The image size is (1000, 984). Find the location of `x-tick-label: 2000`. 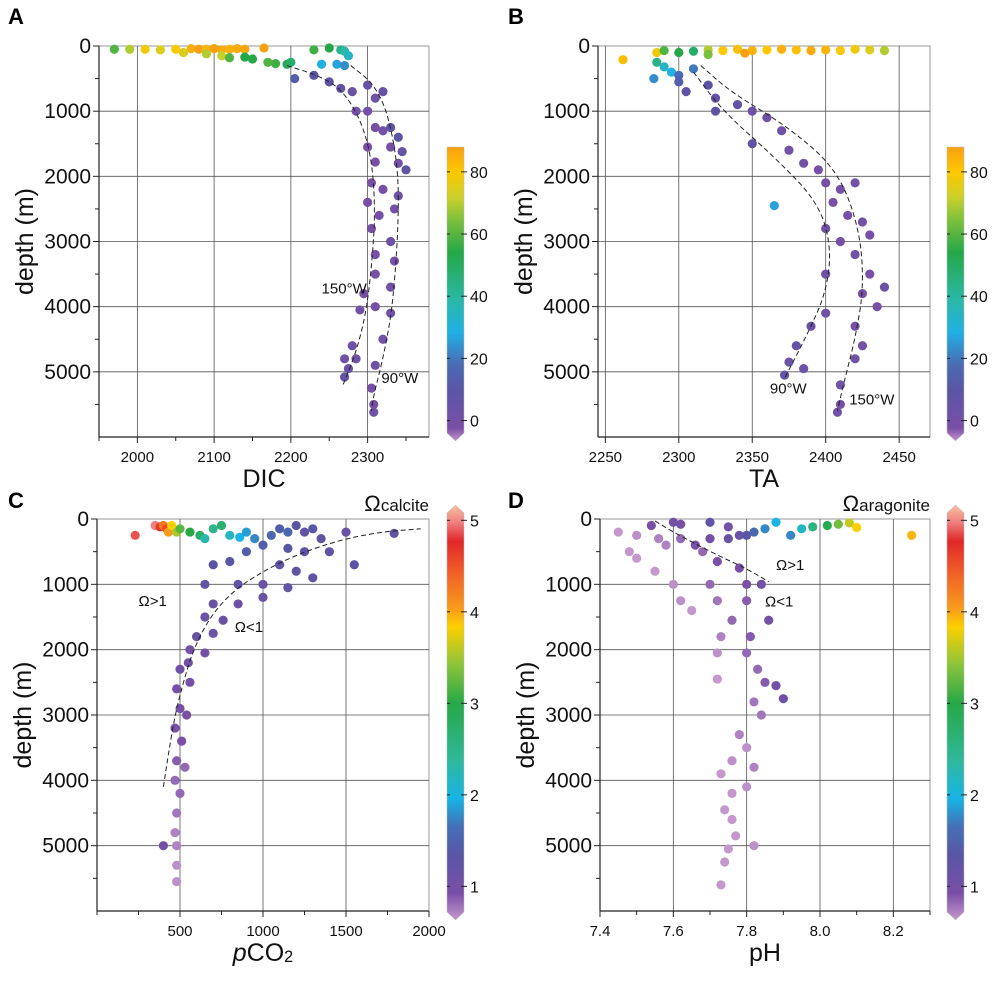

x-tick-label: 2000 is located at coordinates (428, 931).